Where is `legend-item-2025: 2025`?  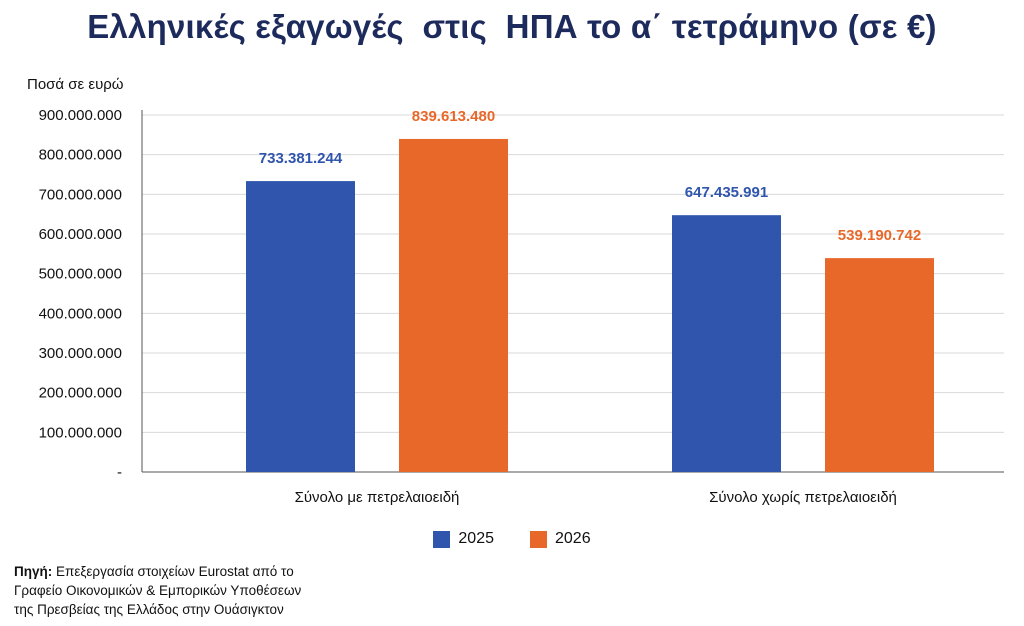 legend-item-2025: 2025 is located at coordinates (463, 539).